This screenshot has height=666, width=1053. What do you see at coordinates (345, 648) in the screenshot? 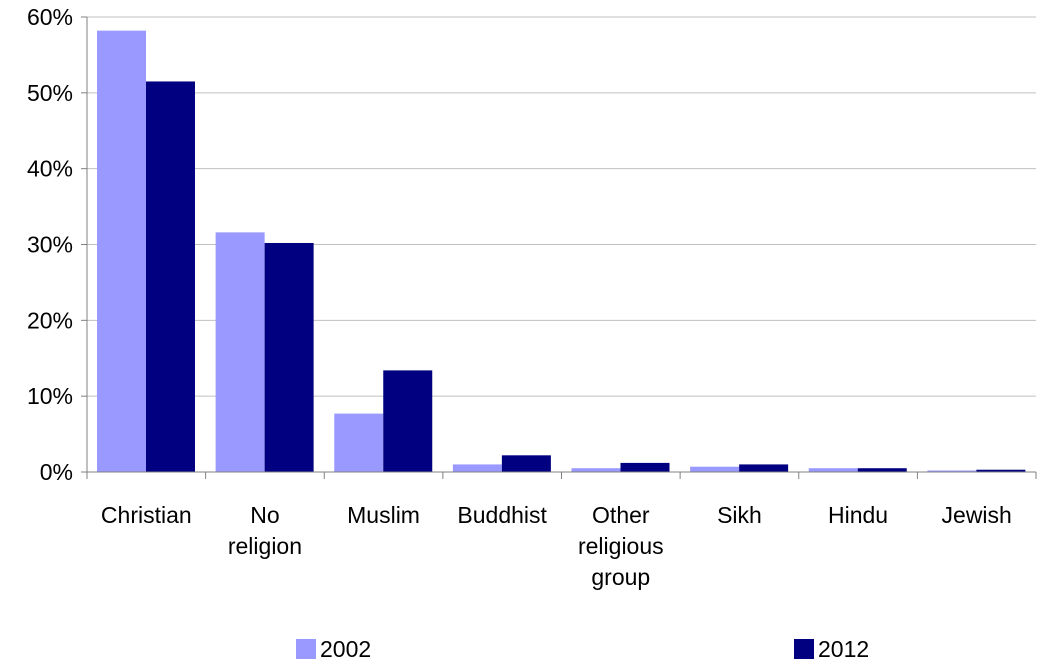
I see `legend-label: 2002` at bounding box center [345, 648].